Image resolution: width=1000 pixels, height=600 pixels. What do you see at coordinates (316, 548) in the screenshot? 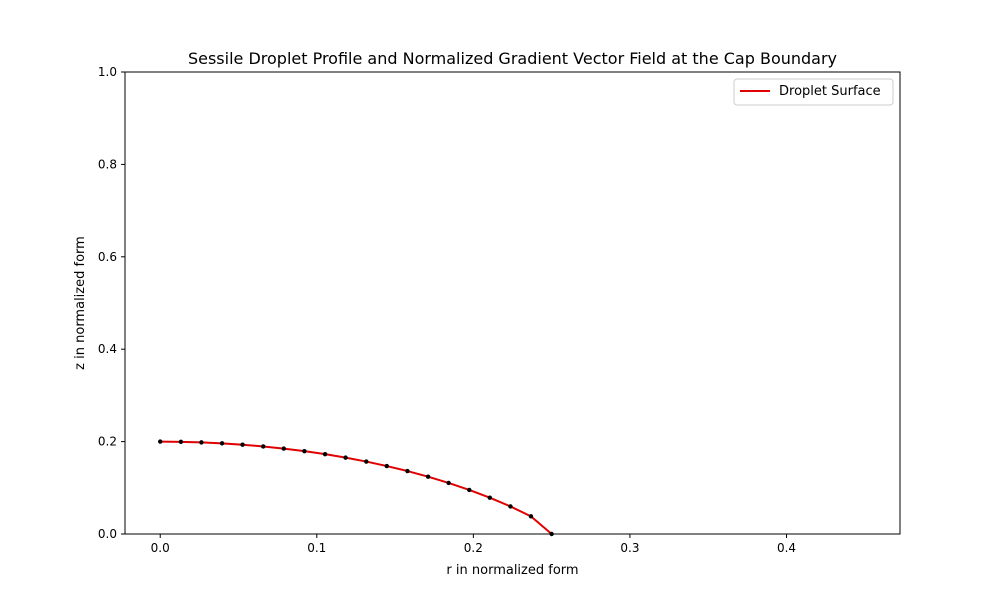
I see `x-tick-label: 0.1` at bounding box center [316, 548].